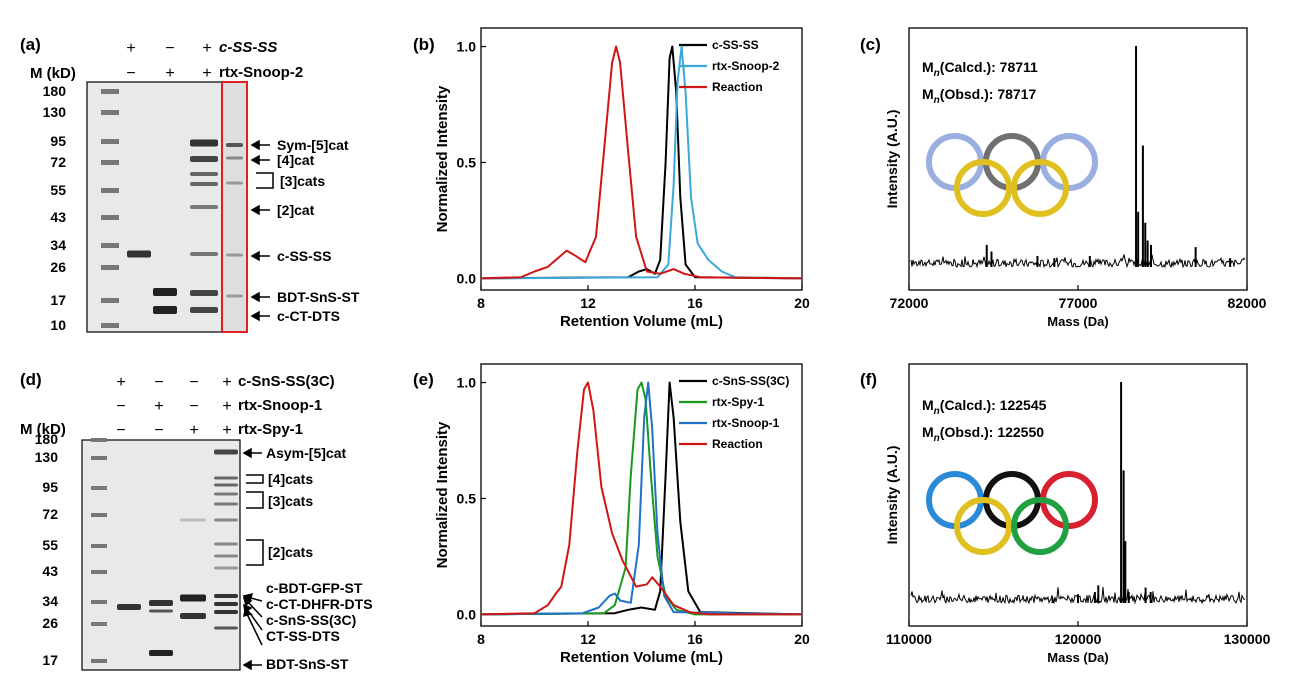 Image resolution: width=1300 pixels, height=700 pixels. Describe the element at coordinates (31, 379) in the screenshot. I see `panel-d-label: (d)` at that location.